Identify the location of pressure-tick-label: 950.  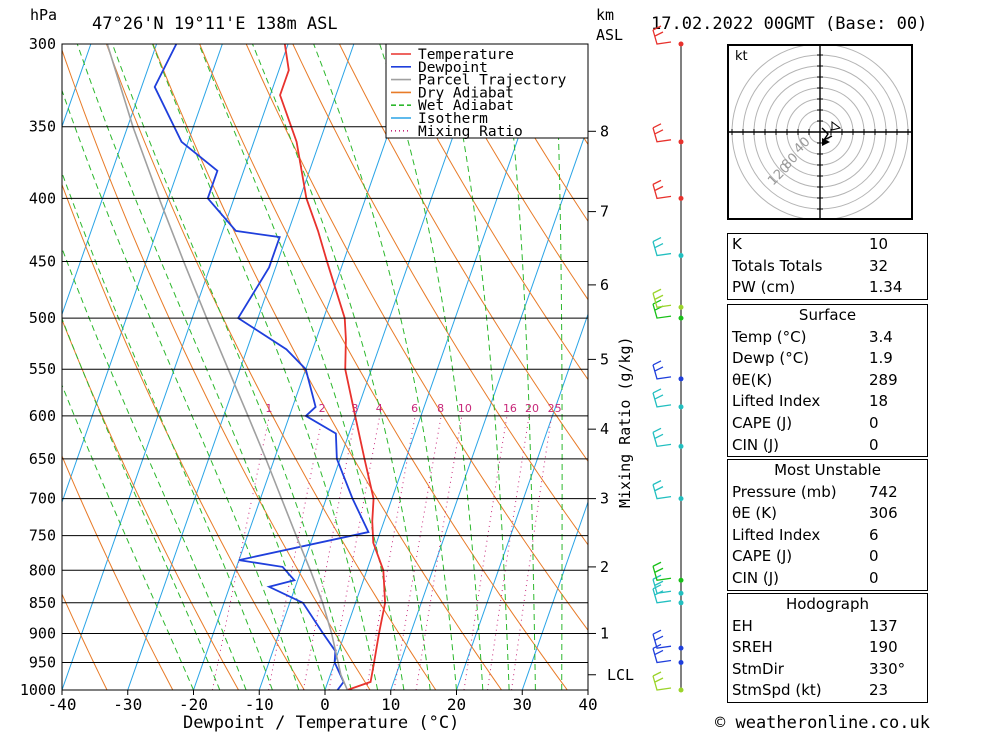
(42, 662).